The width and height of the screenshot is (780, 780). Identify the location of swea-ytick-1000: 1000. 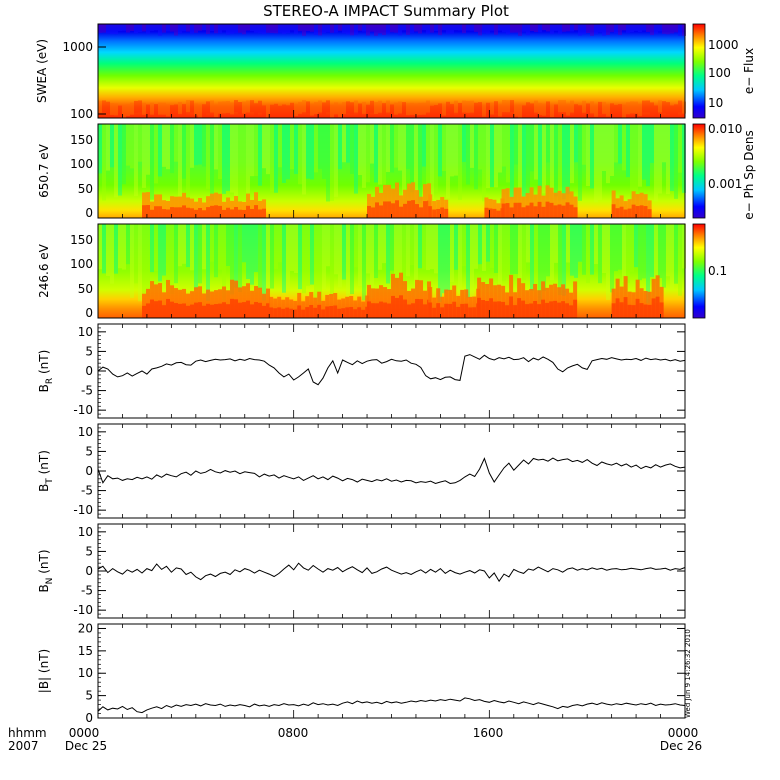
(77, 47).